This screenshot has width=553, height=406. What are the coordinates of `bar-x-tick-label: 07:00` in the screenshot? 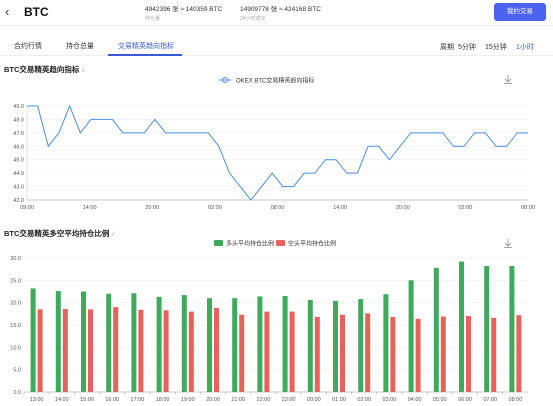 It's located at (490, 400).